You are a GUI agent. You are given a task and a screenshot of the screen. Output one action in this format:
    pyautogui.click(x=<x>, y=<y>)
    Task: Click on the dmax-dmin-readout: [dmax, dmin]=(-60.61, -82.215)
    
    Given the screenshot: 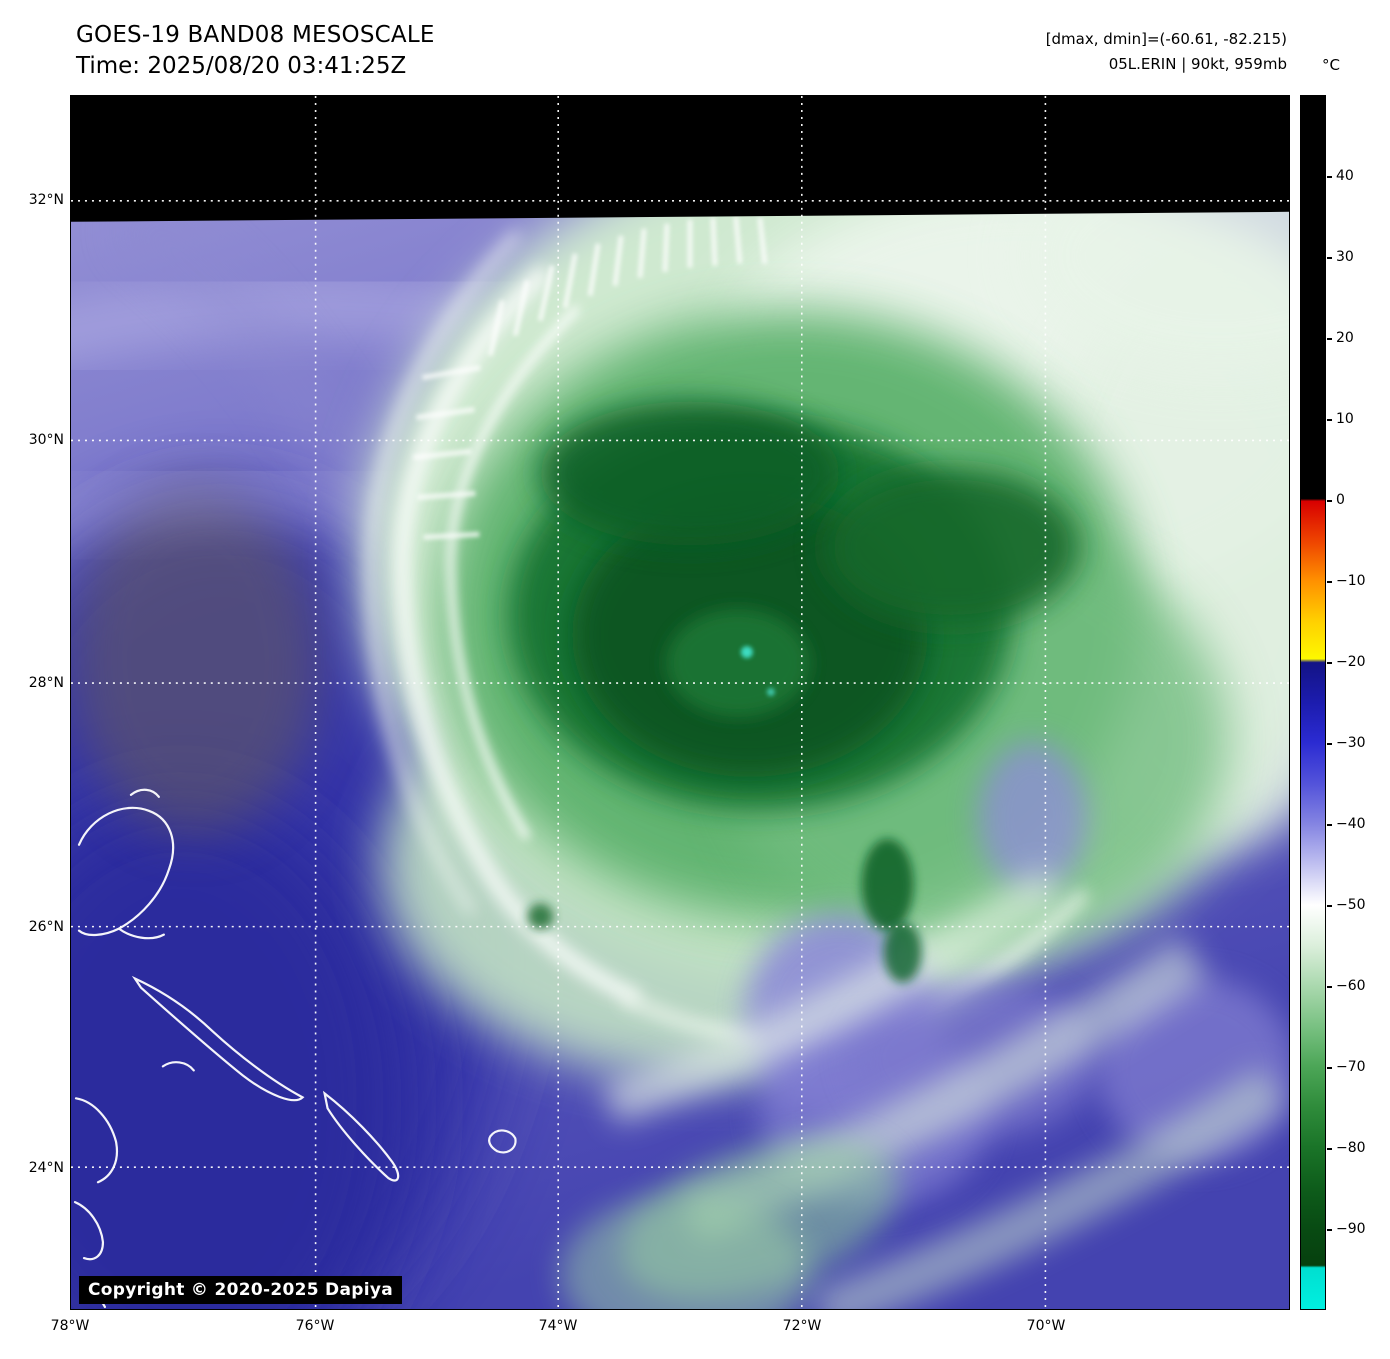 What is the action you would take?
    pyautogui.click(x=1166, y=39)
    